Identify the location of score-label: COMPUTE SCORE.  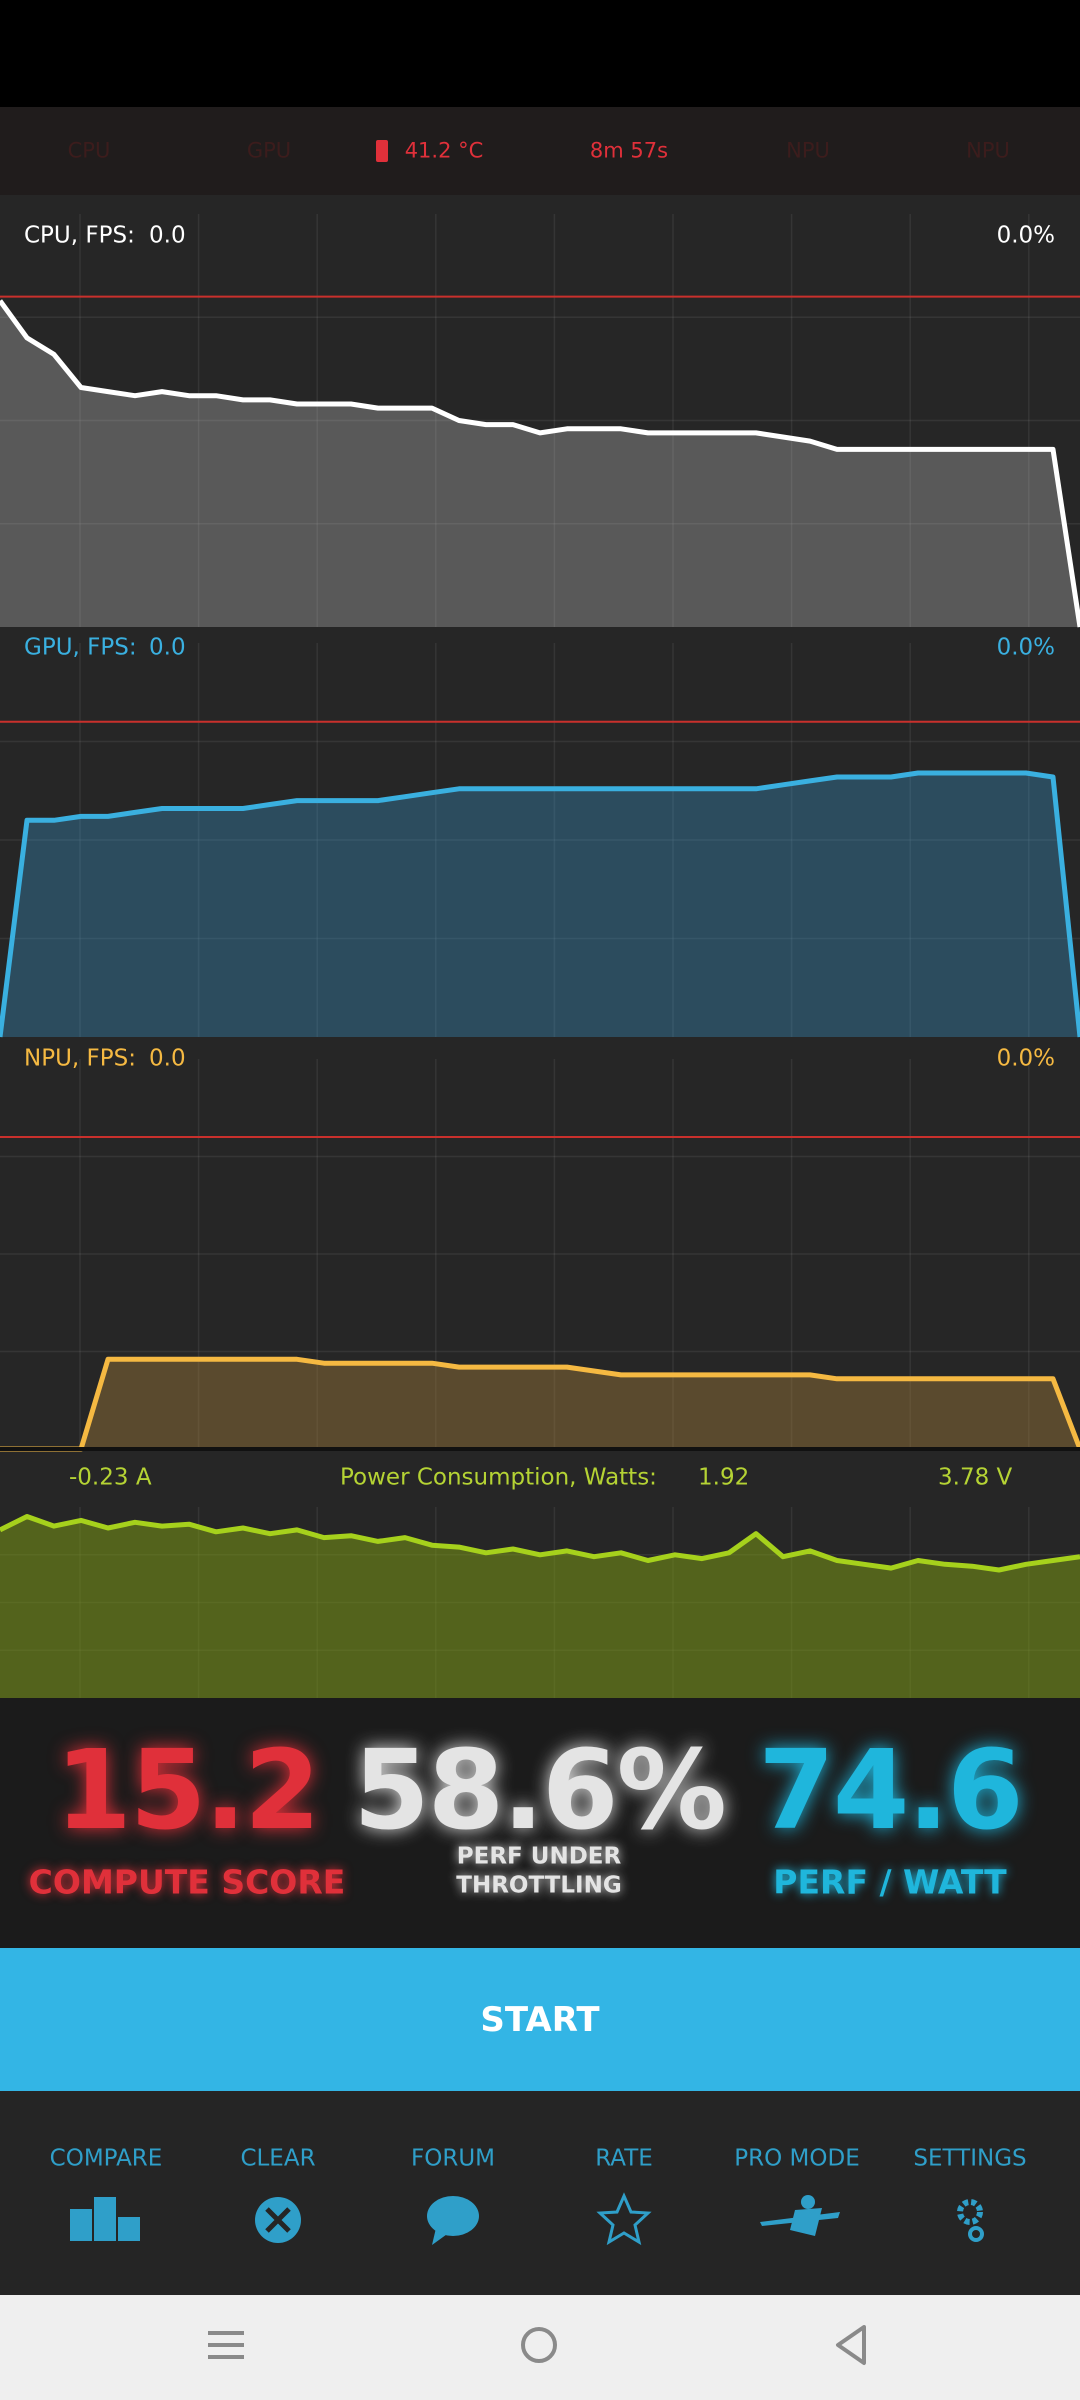
(187, 1882).